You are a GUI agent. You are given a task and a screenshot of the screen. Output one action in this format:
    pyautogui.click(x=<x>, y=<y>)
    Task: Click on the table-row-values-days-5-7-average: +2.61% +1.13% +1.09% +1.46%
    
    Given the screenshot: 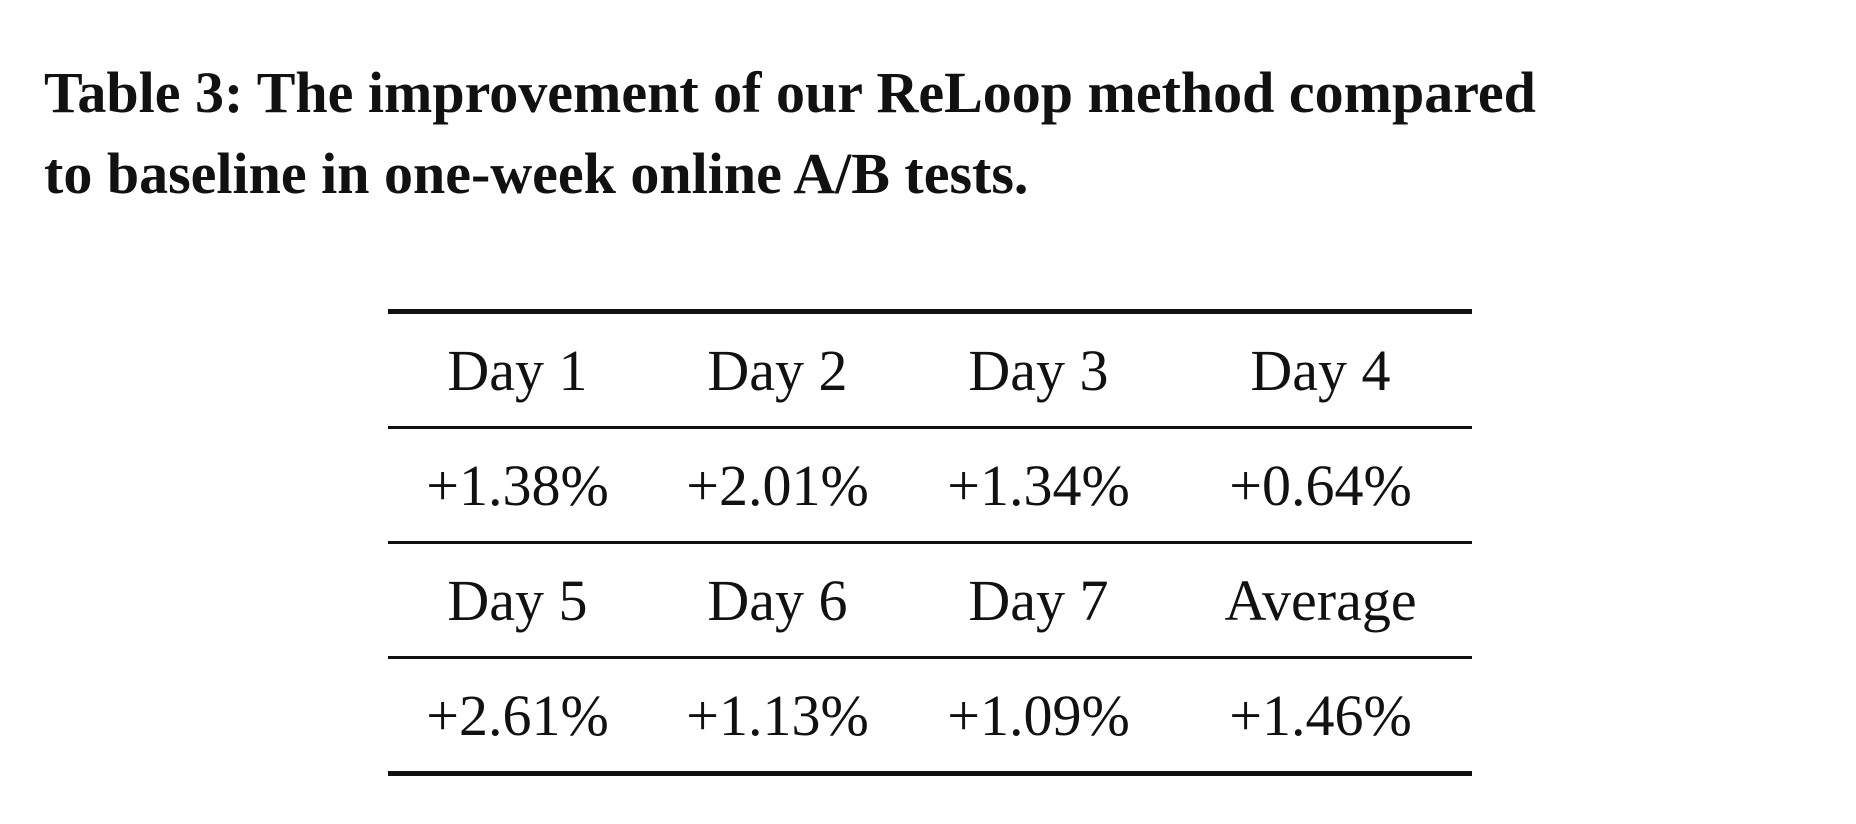 What is the action you would take?
    pyautogui.click(x=930, y=716)
    